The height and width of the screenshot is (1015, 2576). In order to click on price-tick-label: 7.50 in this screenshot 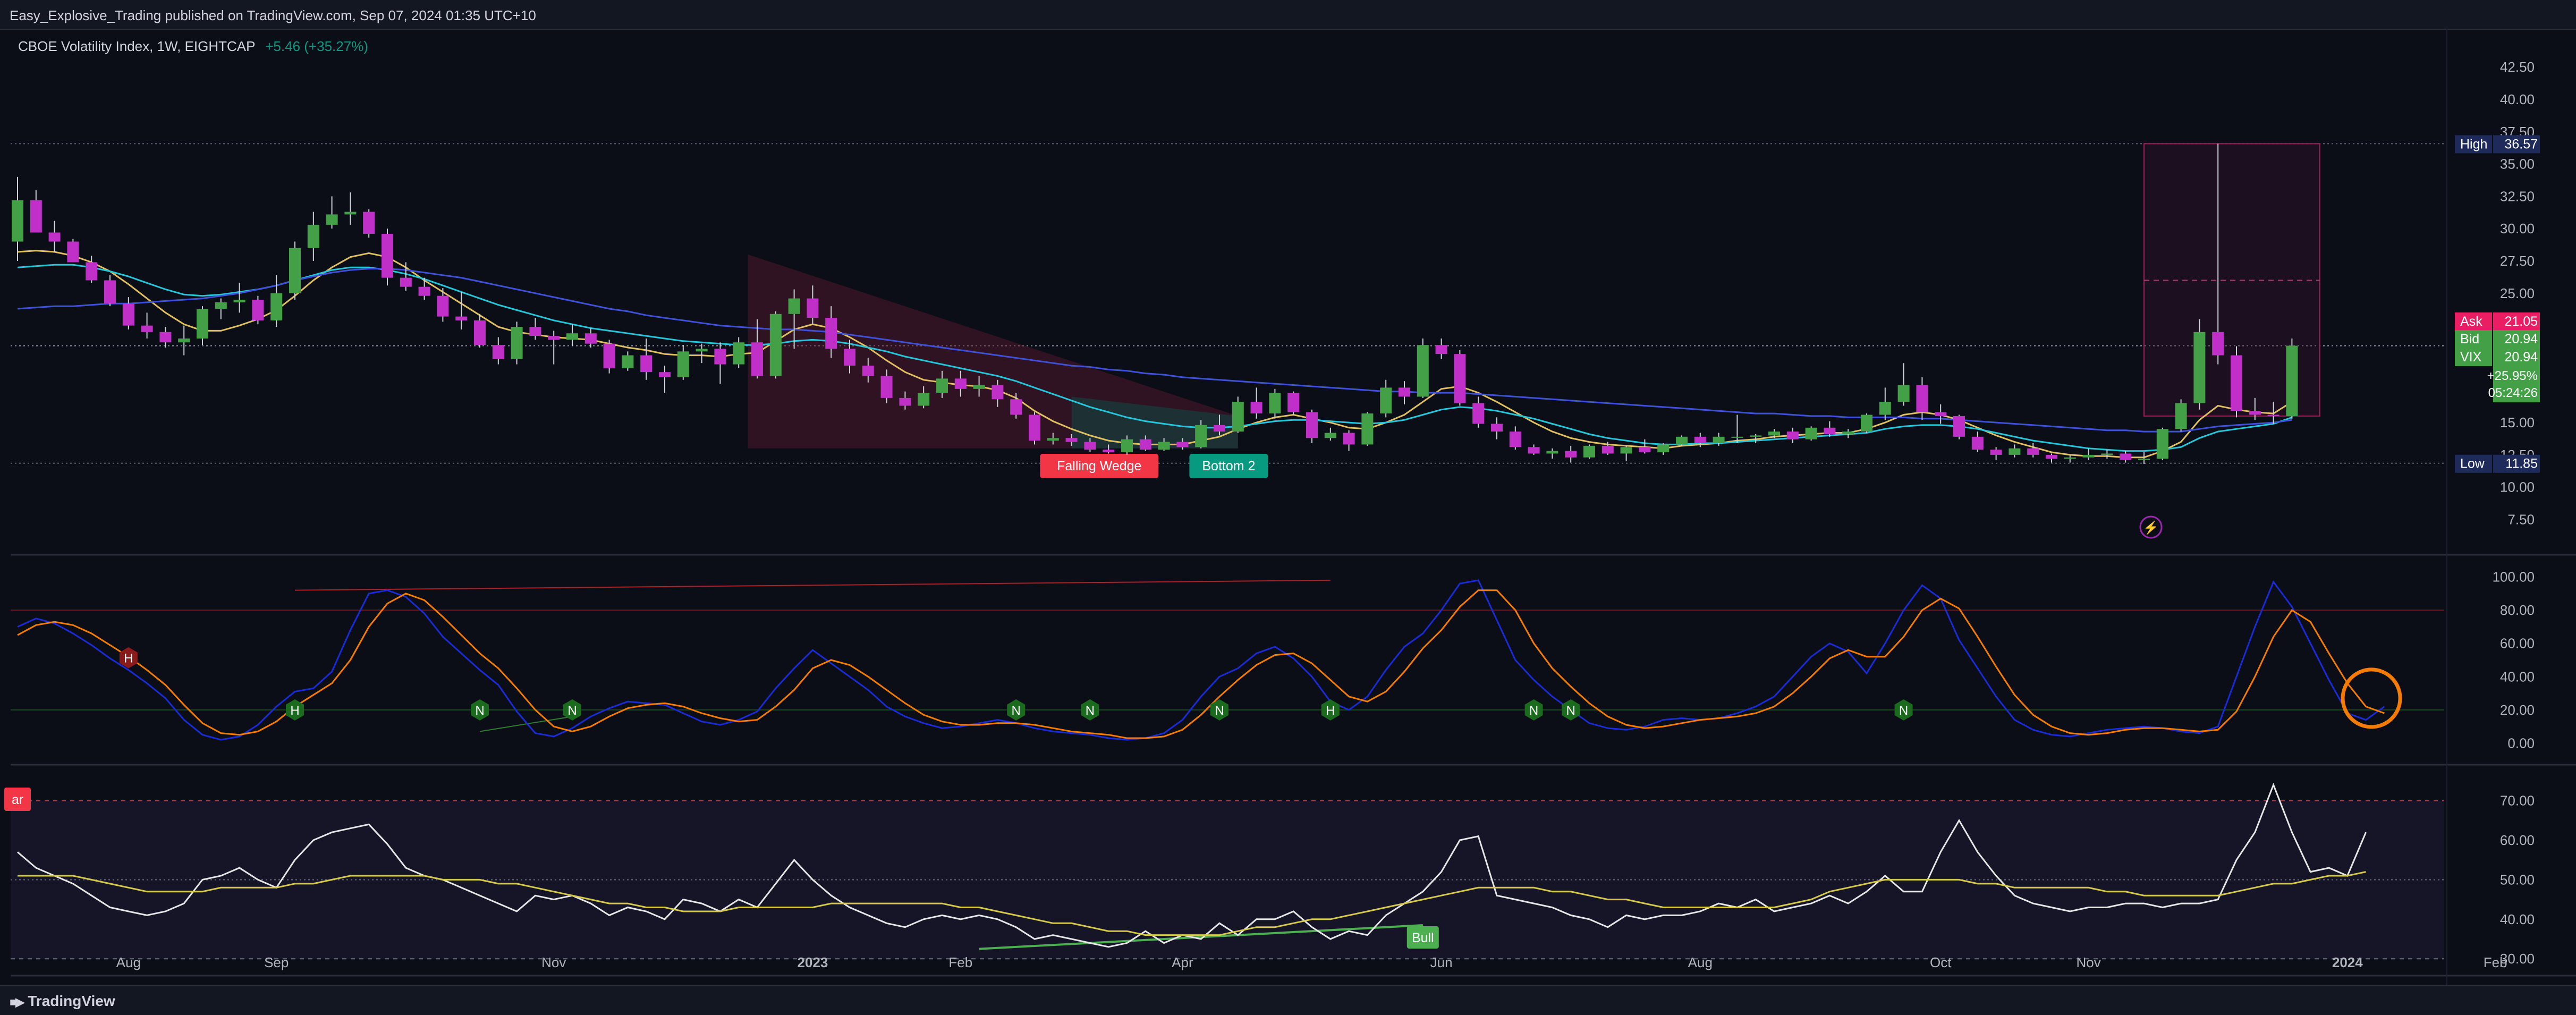, I will do `click(2521, 520)`.